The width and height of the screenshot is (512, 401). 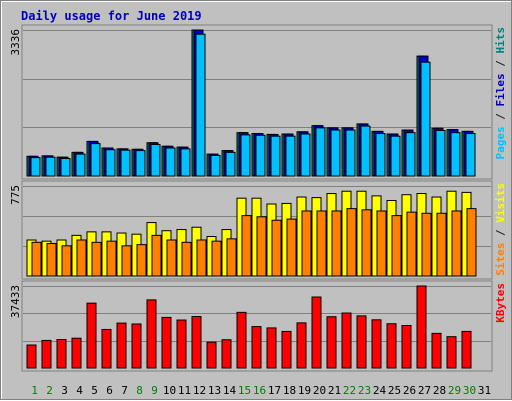 What do you see at coordinates (380, 390) in the screenshot?
I see `x-tick-label: 24` at bounding box center [380, 390].